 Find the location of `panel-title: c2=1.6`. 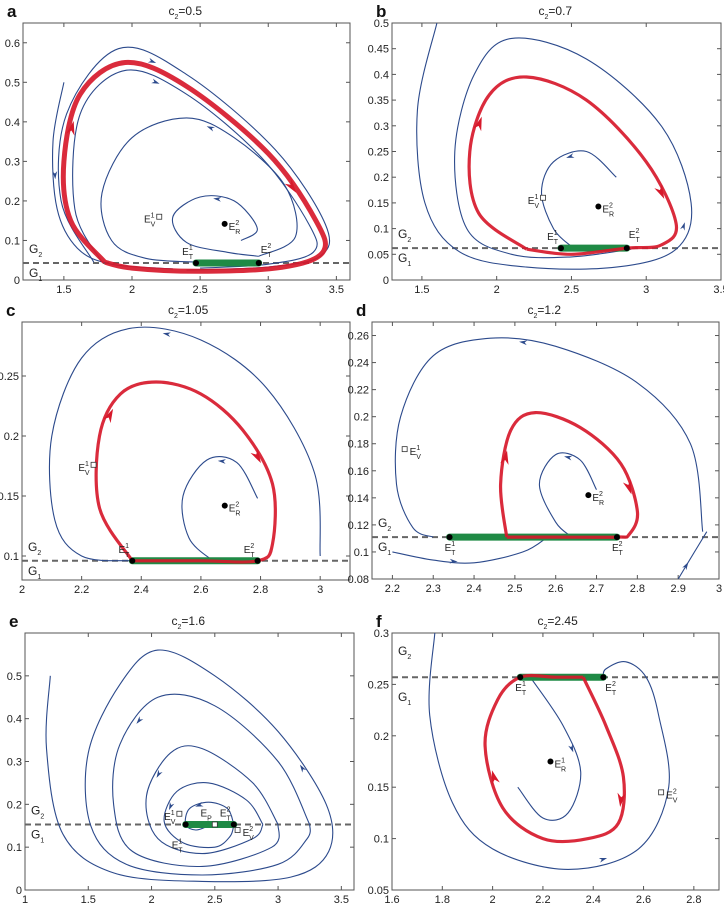

panel-title: c2=1.6 is located at coordinates (189, 622).